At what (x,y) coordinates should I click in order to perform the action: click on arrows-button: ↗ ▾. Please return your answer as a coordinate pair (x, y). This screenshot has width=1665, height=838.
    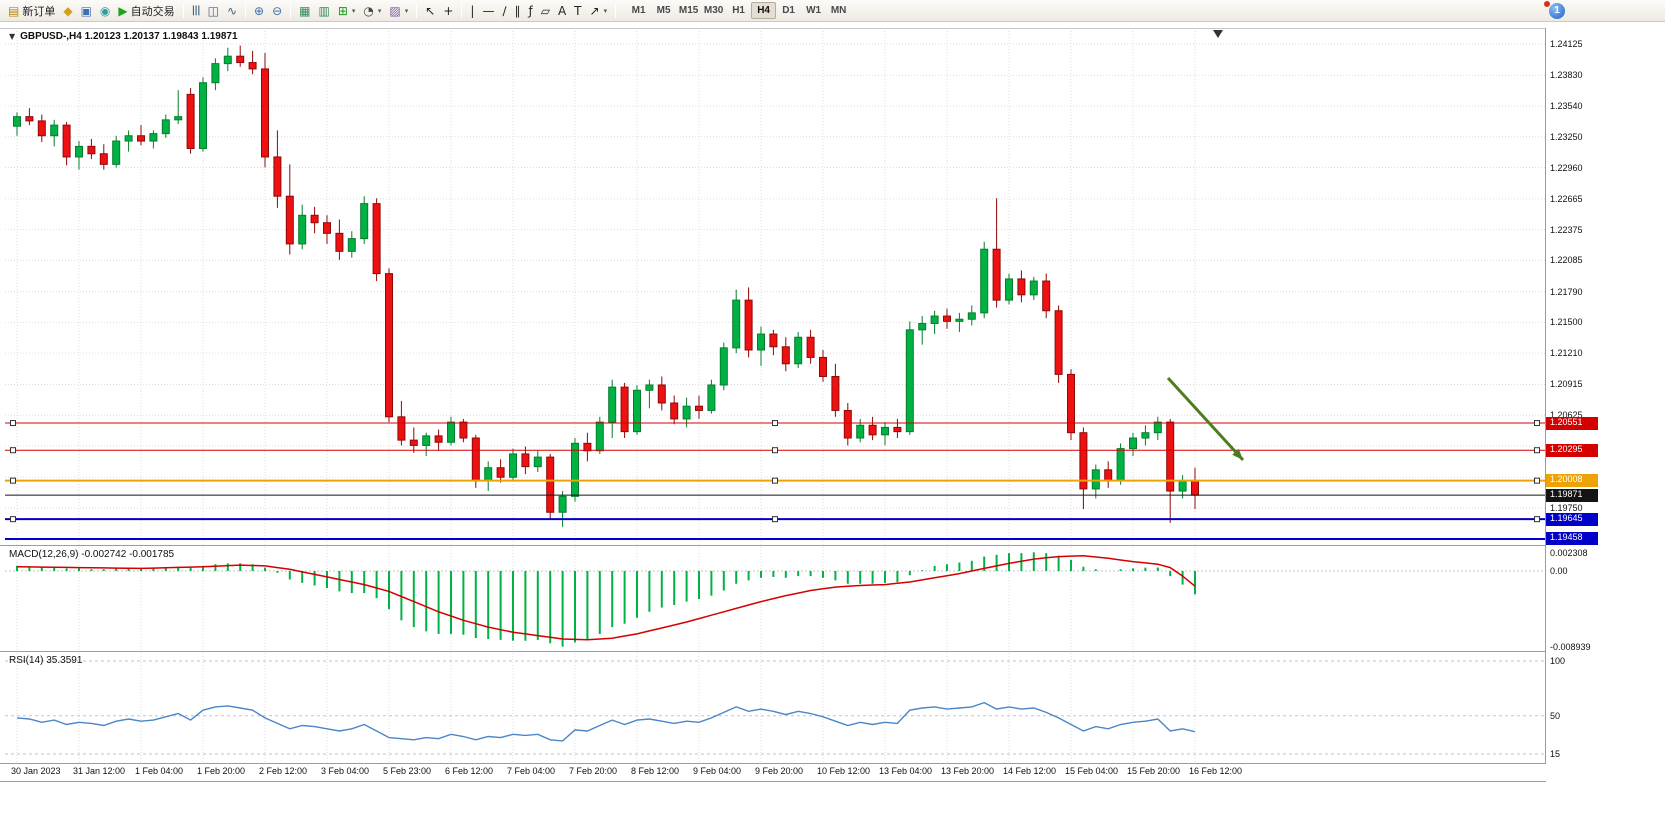
    Looking at the image, I should click on (599, 10).